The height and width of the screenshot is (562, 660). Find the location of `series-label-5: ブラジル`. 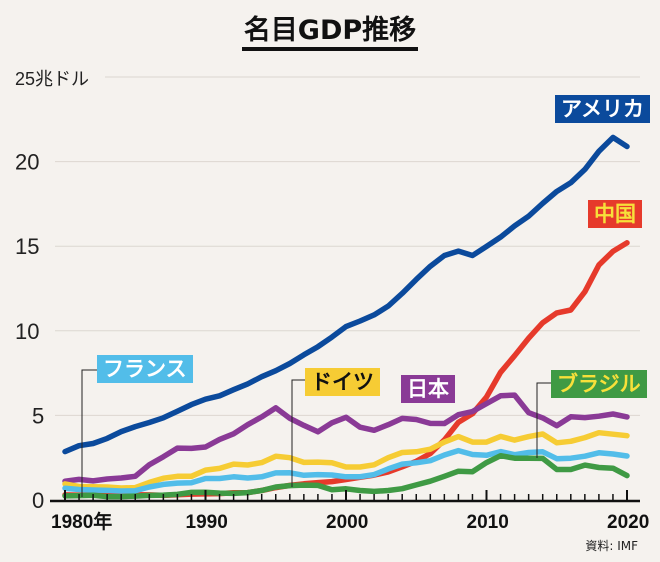

series-label-5: ブラジル is located at coordinates (599, 384).